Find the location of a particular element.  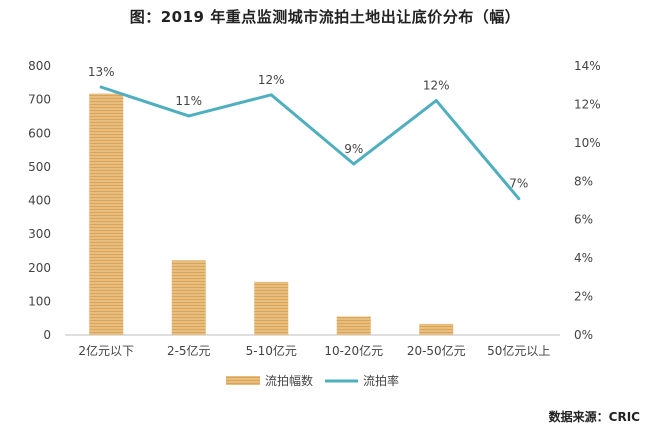

x-tick-label: 50亿元以上 is located at coordinates (518, 350).